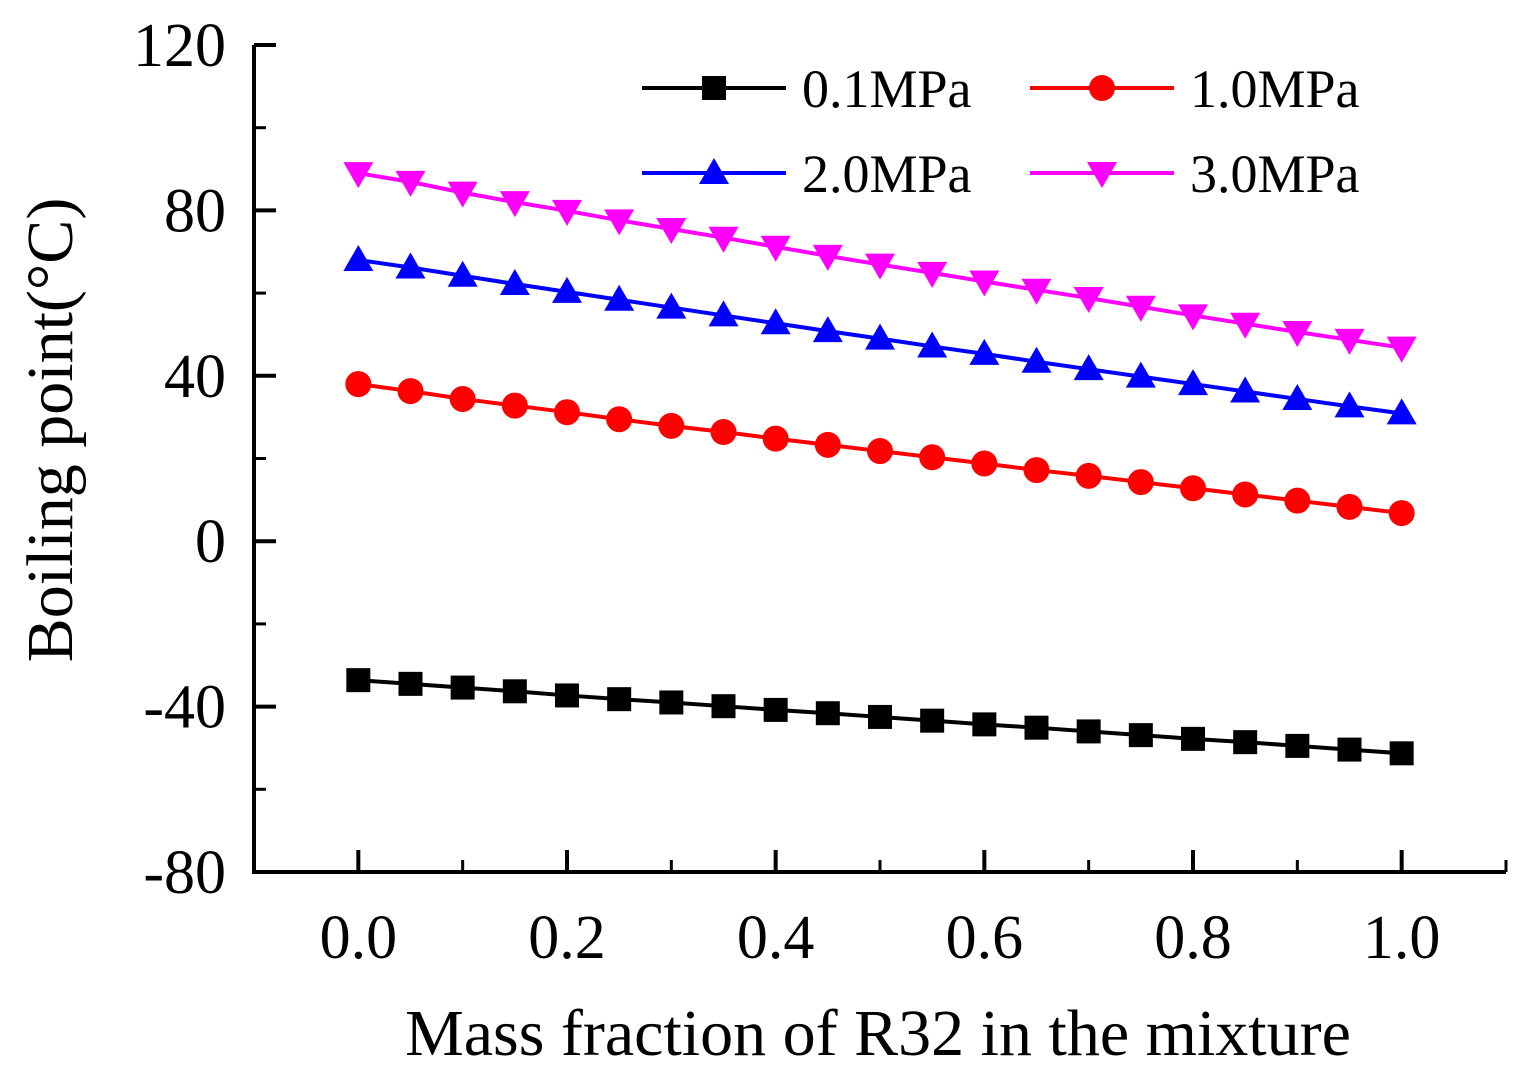 Image resolution: width=1520 pixels, height=1088 pixels. What do you see at coordinates (1195, 89) in the screenshot?
I see `legend-item: 1.0MPa` at bounding box center [1195, 89].